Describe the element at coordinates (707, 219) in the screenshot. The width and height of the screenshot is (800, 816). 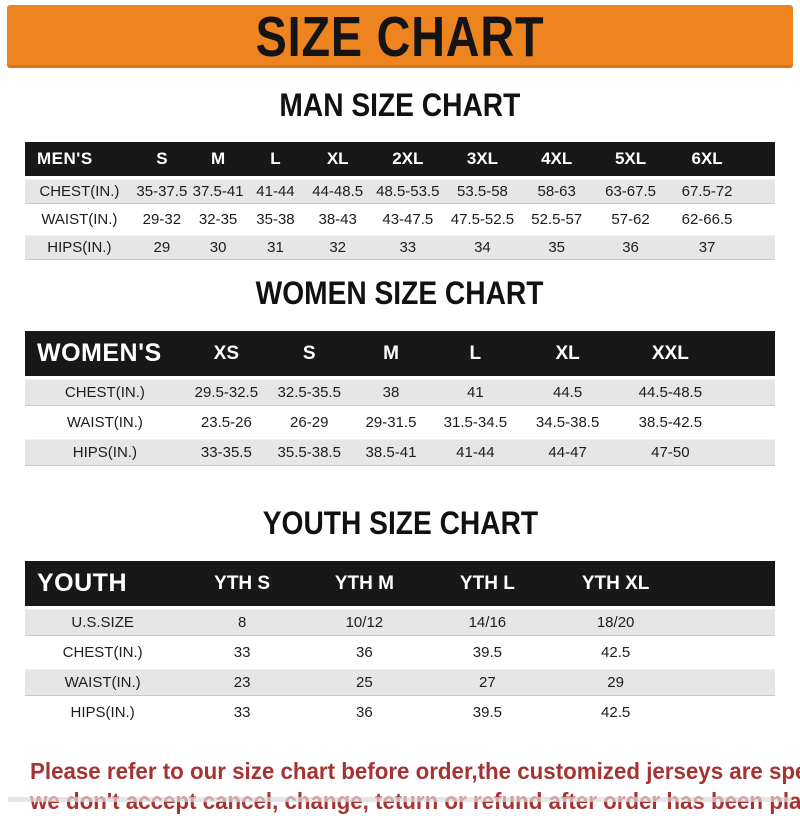
I see `size-value-cell: 62-66.5` at that location.